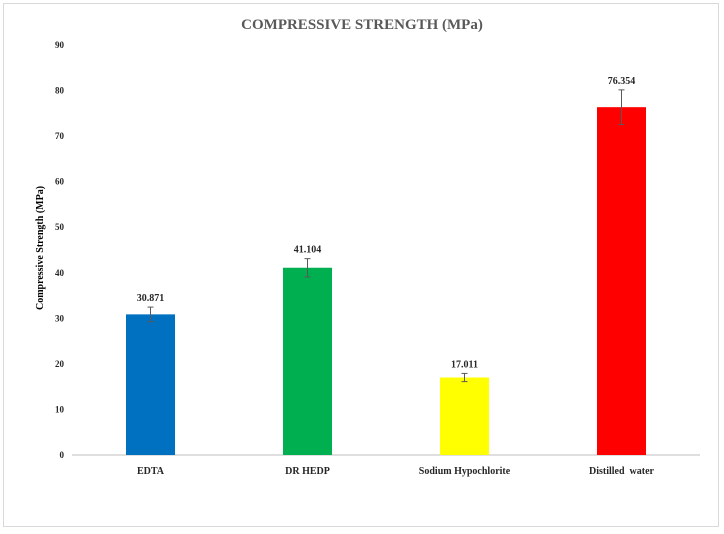  Describe the element at coordinates (60, 91) in the screenshot. I see `y-tick-label: 80` at that location.